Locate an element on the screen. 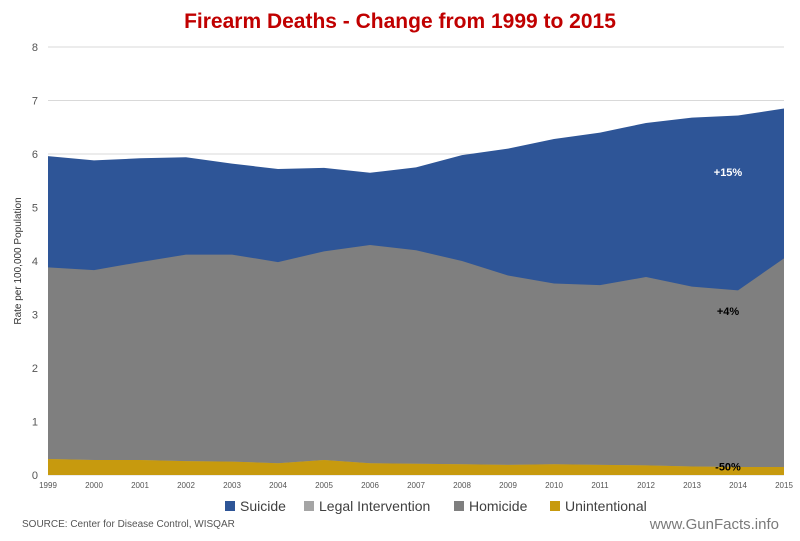 The image size is (800, 541). unintentional-area is located at coordinates (416, 466).